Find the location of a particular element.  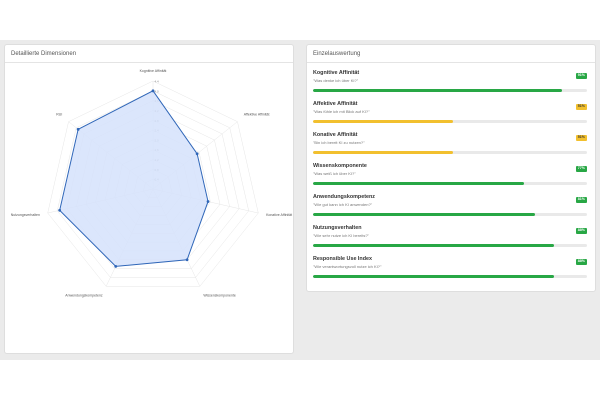

evaluation-item-question: "Wie gut kann ich KI anwenden?" is located at coordinates (343, 204).